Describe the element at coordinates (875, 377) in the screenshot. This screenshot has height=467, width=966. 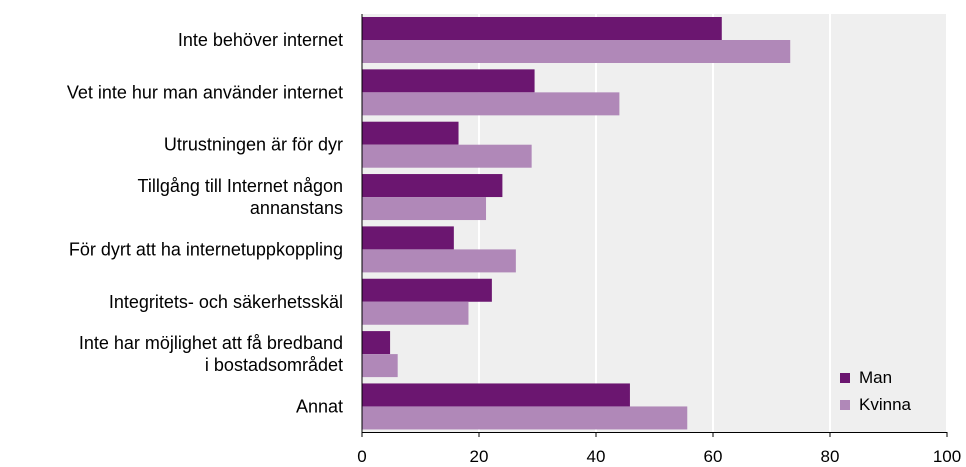
I see `legend-label-man: Man` at that location.